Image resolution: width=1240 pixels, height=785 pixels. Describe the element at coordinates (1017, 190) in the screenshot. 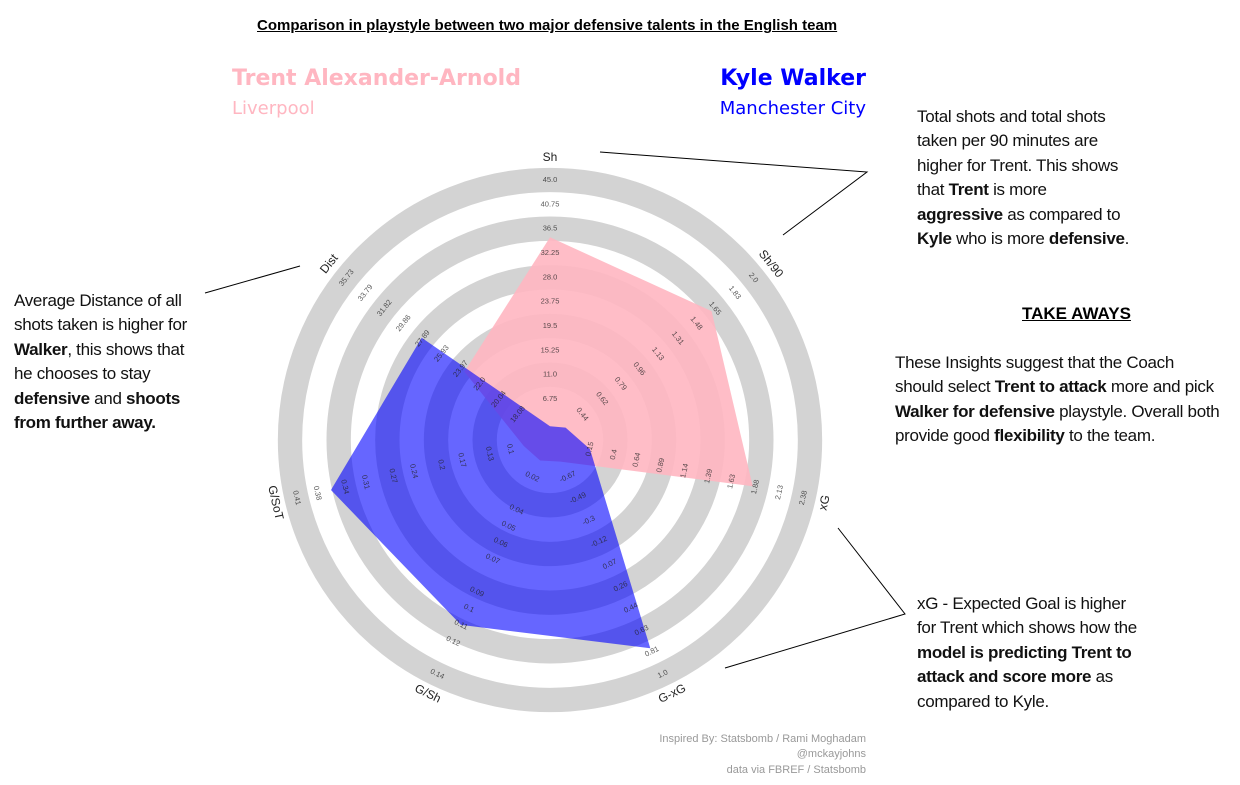

I see `annotation-text: is more` at that location.